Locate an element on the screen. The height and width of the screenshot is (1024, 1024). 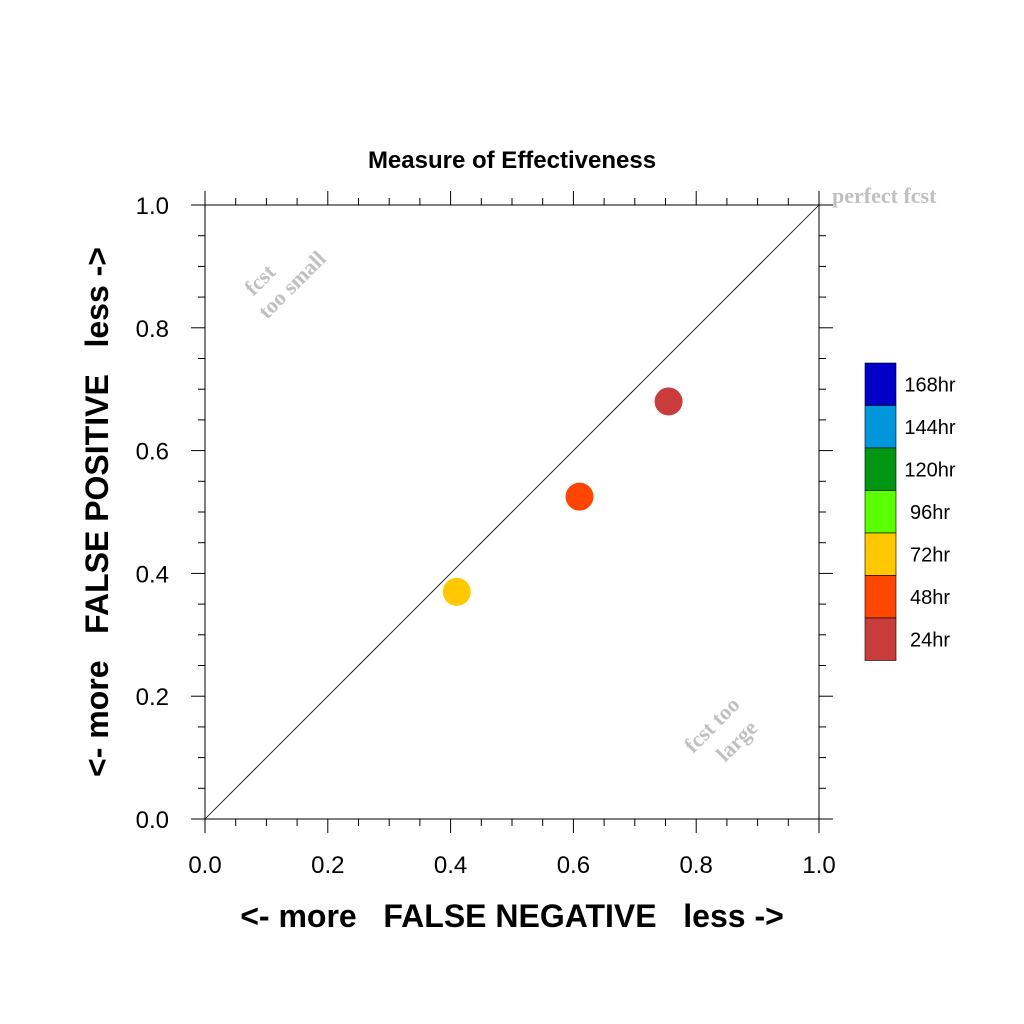
legend-label-120hr: 120hr is located at coordinates (929, 470).